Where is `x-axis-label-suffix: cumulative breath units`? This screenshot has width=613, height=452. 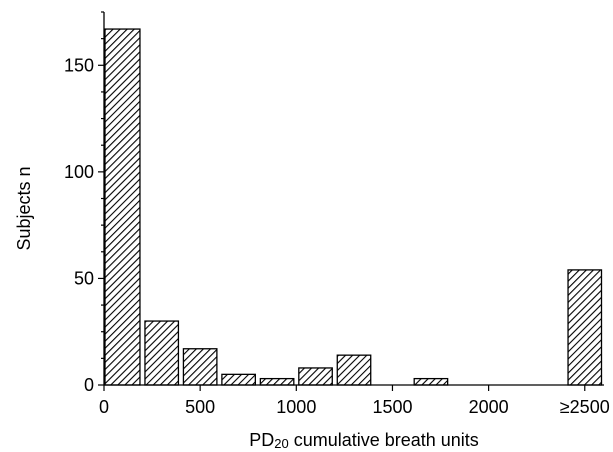
x-axis-label-suffix: cumulative breath units is located at coordinates (384, 440).